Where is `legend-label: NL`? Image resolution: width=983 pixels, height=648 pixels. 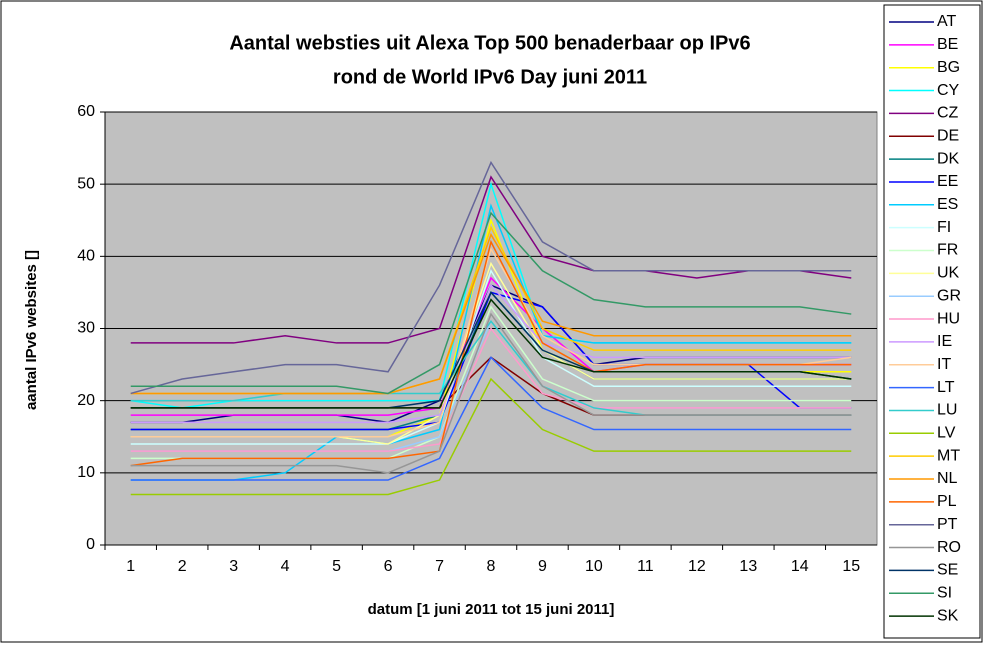
legend-label: NL is located at coordinates (947, 478).